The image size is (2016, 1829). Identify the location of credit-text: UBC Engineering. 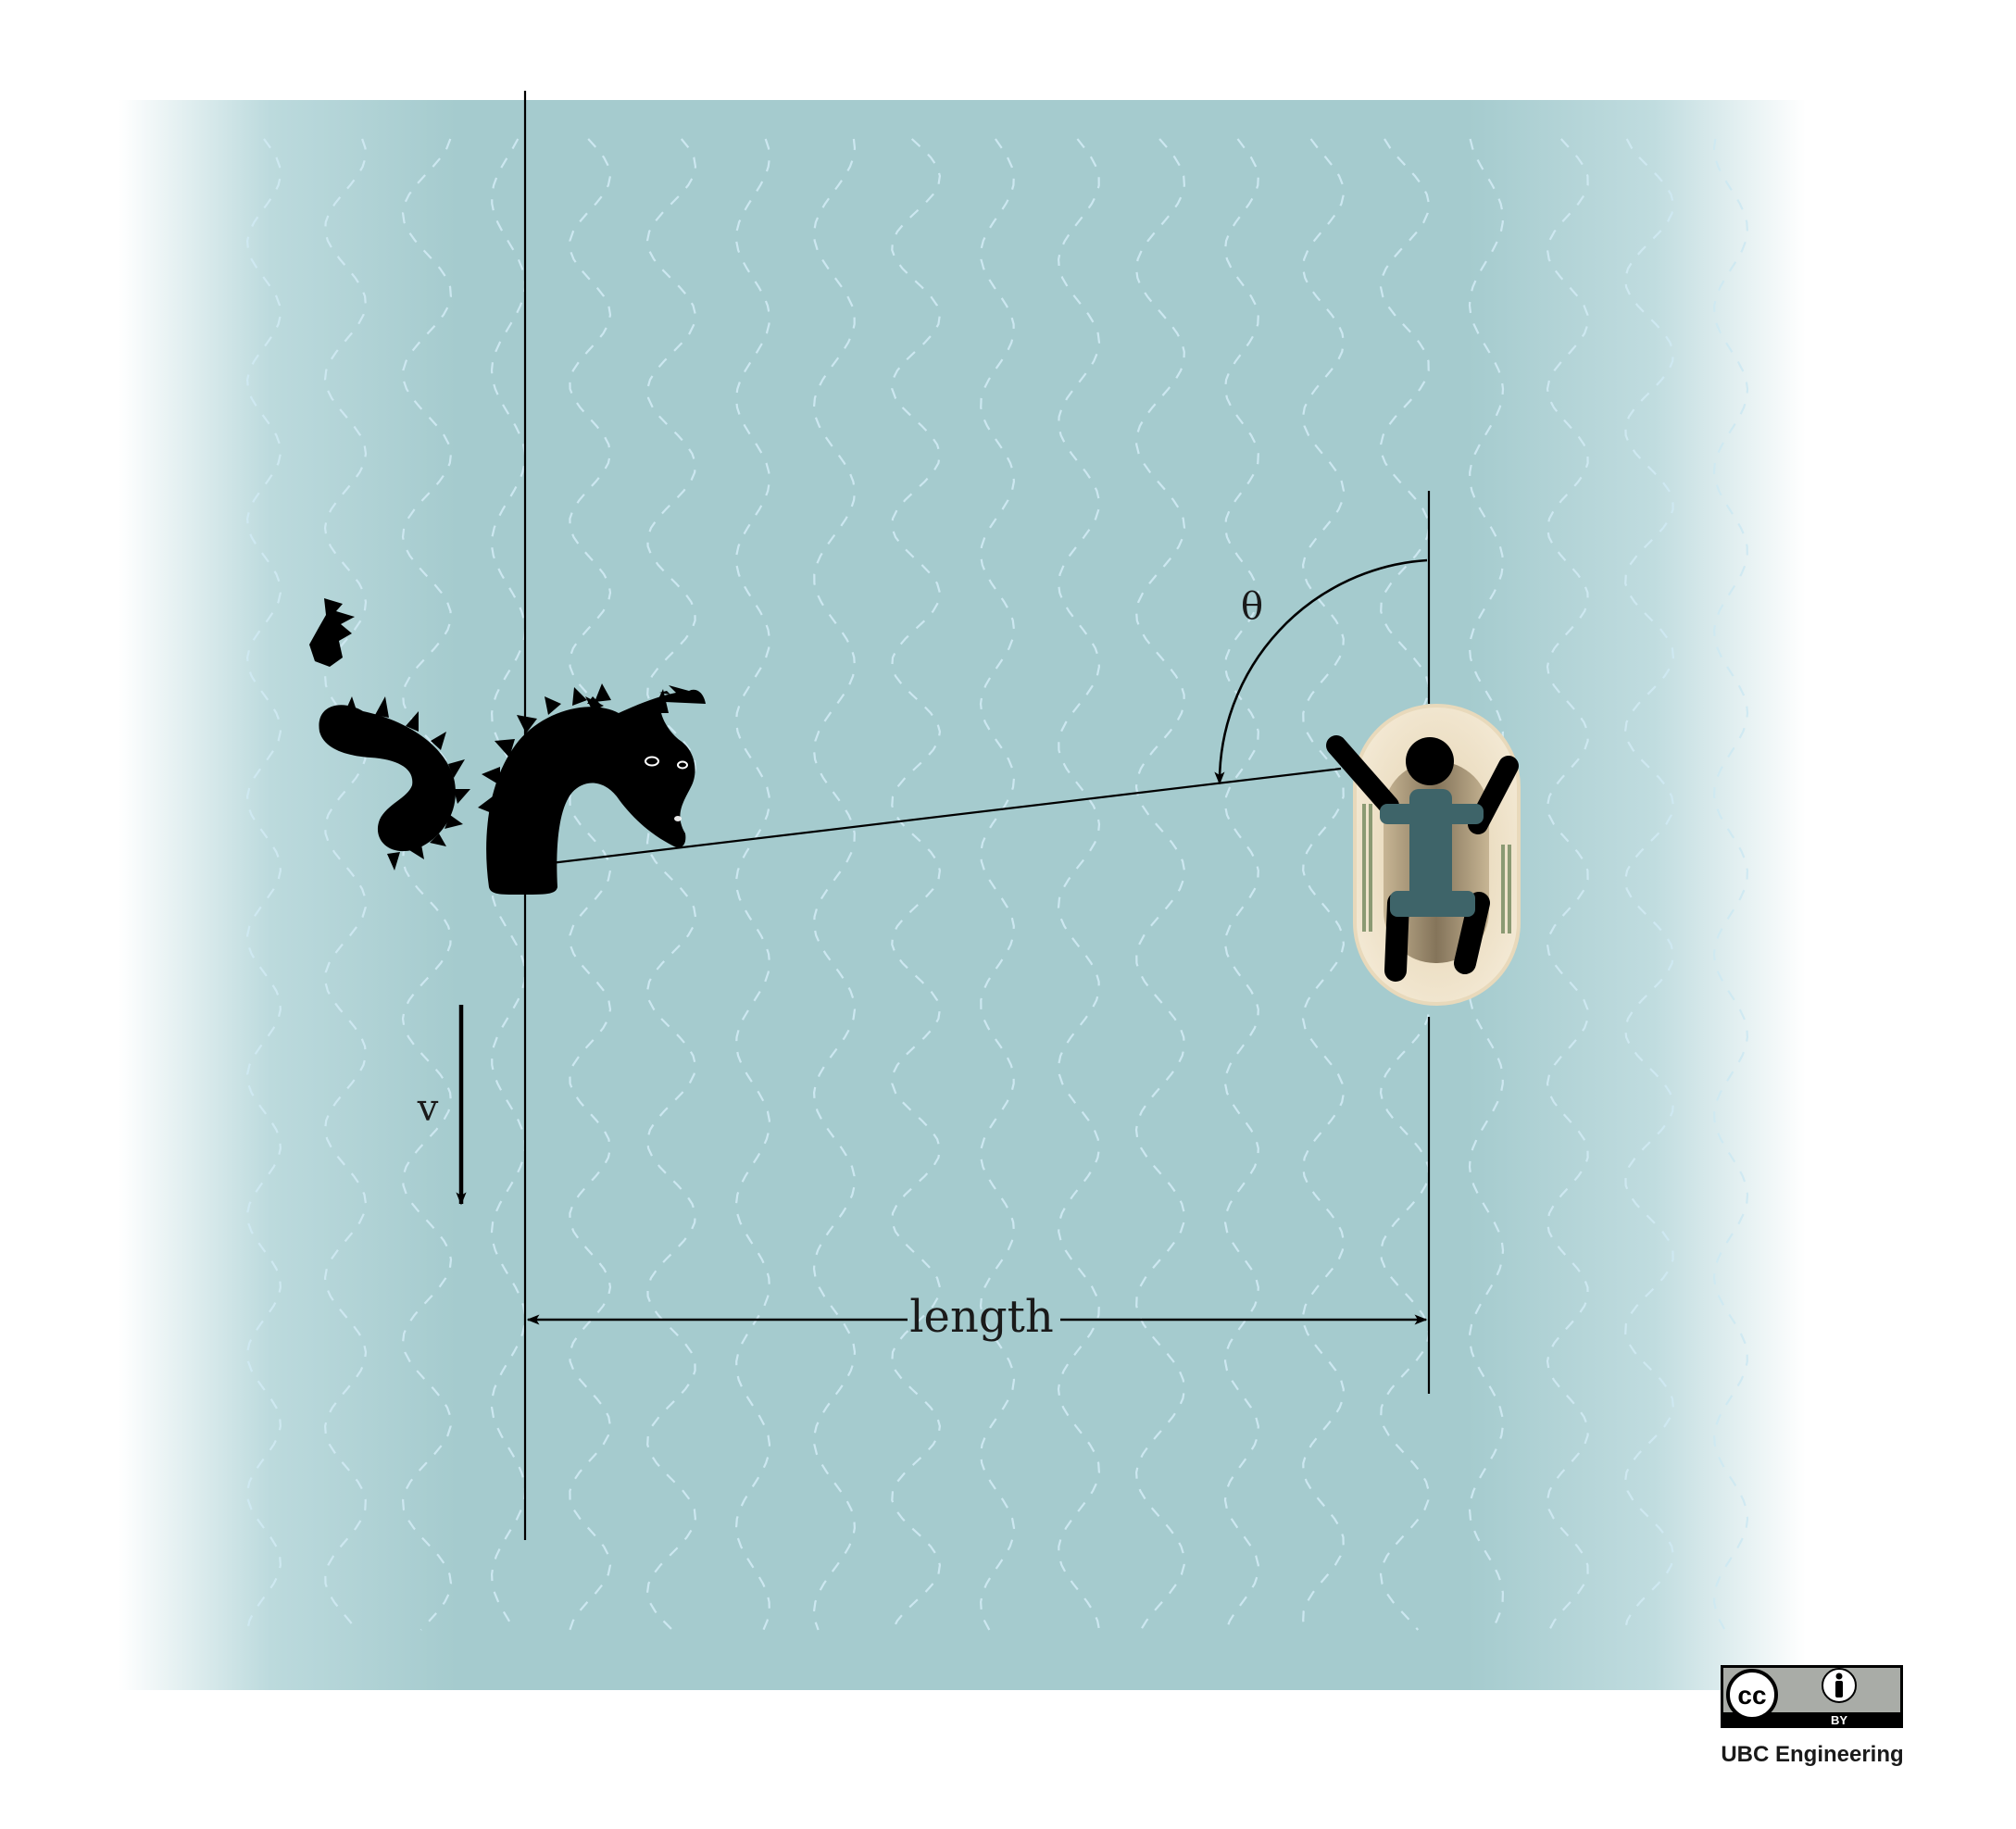
(1812, 1754).